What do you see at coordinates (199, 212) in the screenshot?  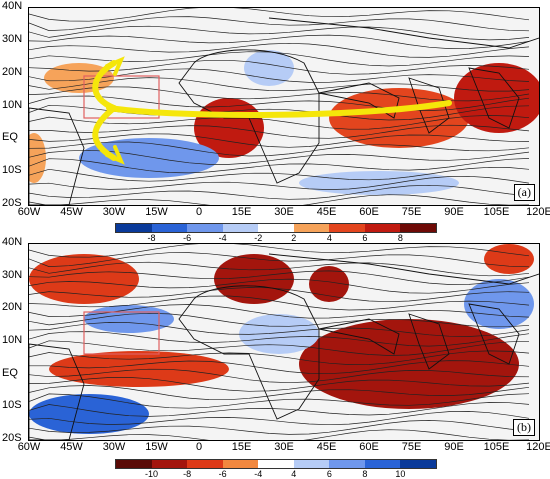 I see `x-tick-a: 0` at bounding box center [199, 212].